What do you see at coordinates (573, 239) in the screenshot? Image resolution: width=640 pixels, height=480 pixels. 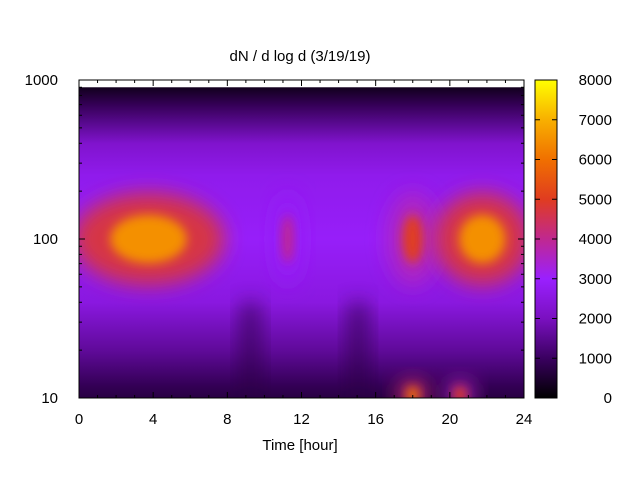 I see `colorbar: 0 1000 2000 3000 4000 5000 6000 7000 8000` at bounding box center [573, 239].